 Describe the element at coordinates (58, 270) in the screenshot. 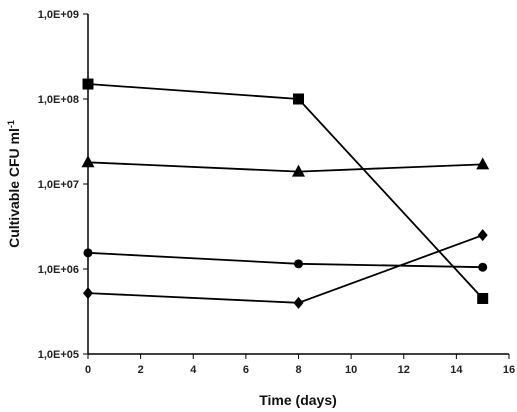

I see `y-tick-label: 1,0E+06` at that location.